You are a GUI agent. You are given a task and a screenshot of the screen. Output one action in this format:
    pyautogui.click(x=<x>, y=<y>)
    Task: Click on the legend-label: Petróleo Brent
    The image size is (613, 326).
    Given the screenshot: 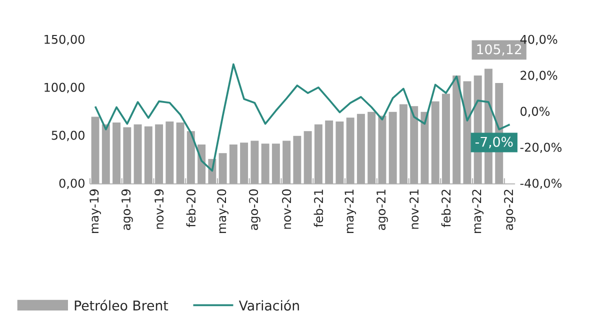 What is the action you would take?
    pyautogui.click(x=121, y=304)
    